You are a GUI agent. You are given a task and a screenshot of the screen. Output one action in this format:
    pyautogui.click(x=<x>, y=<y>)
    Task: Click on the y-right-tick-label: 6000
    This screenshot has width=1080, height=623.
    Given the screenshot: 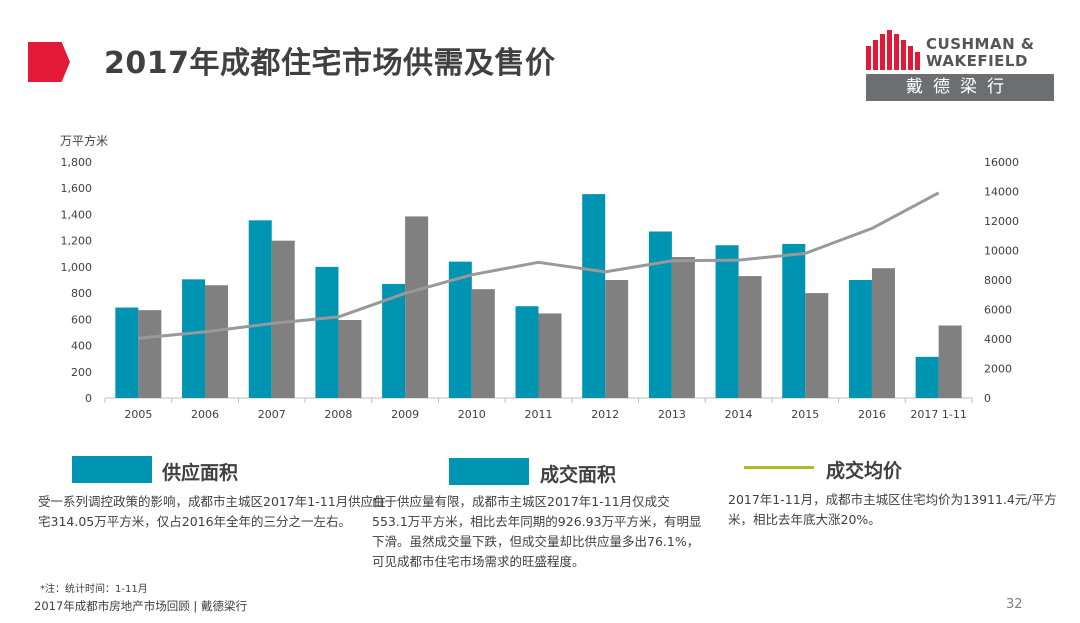 What is the action you would take?
    pyautogui.click(x=998, y=310)
    